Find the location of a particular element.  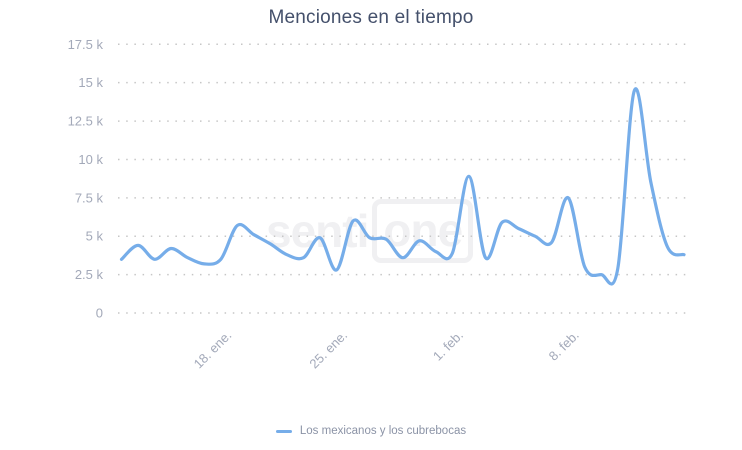

x-axis-tick-label: 18. ene. is located at coordinates (213, 350).